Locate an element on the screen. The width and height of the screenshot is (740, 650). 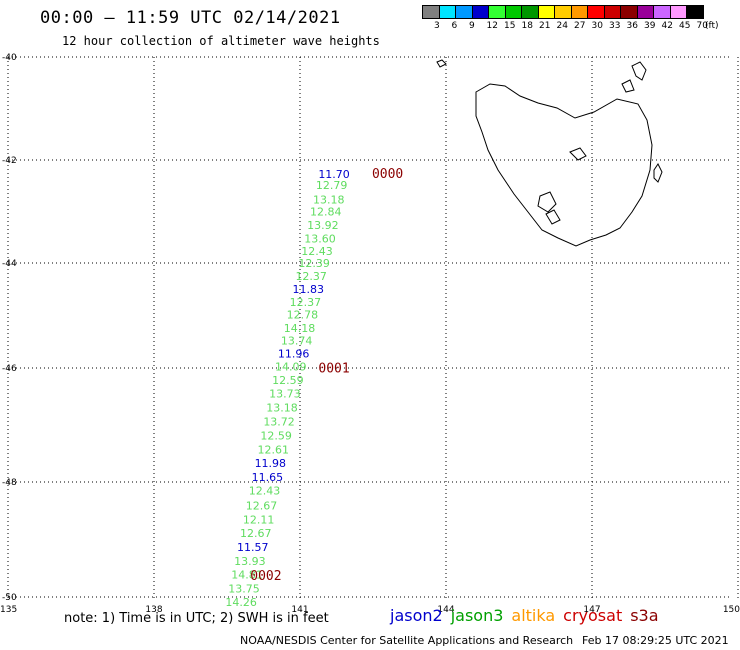
colorbar-label: 18 is located at coordinates (527, 26).